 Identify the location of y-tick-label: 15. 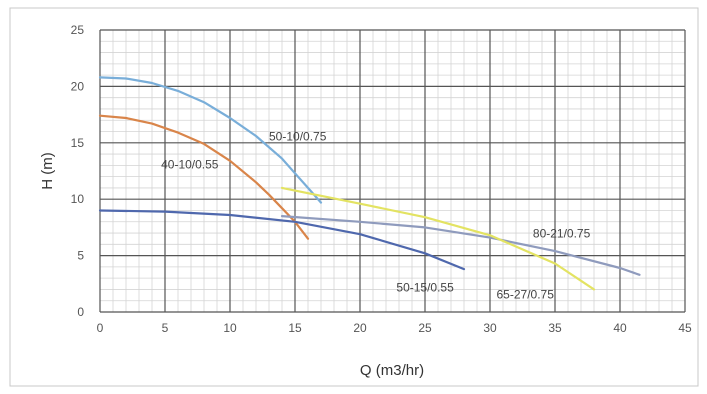
(78, 143).